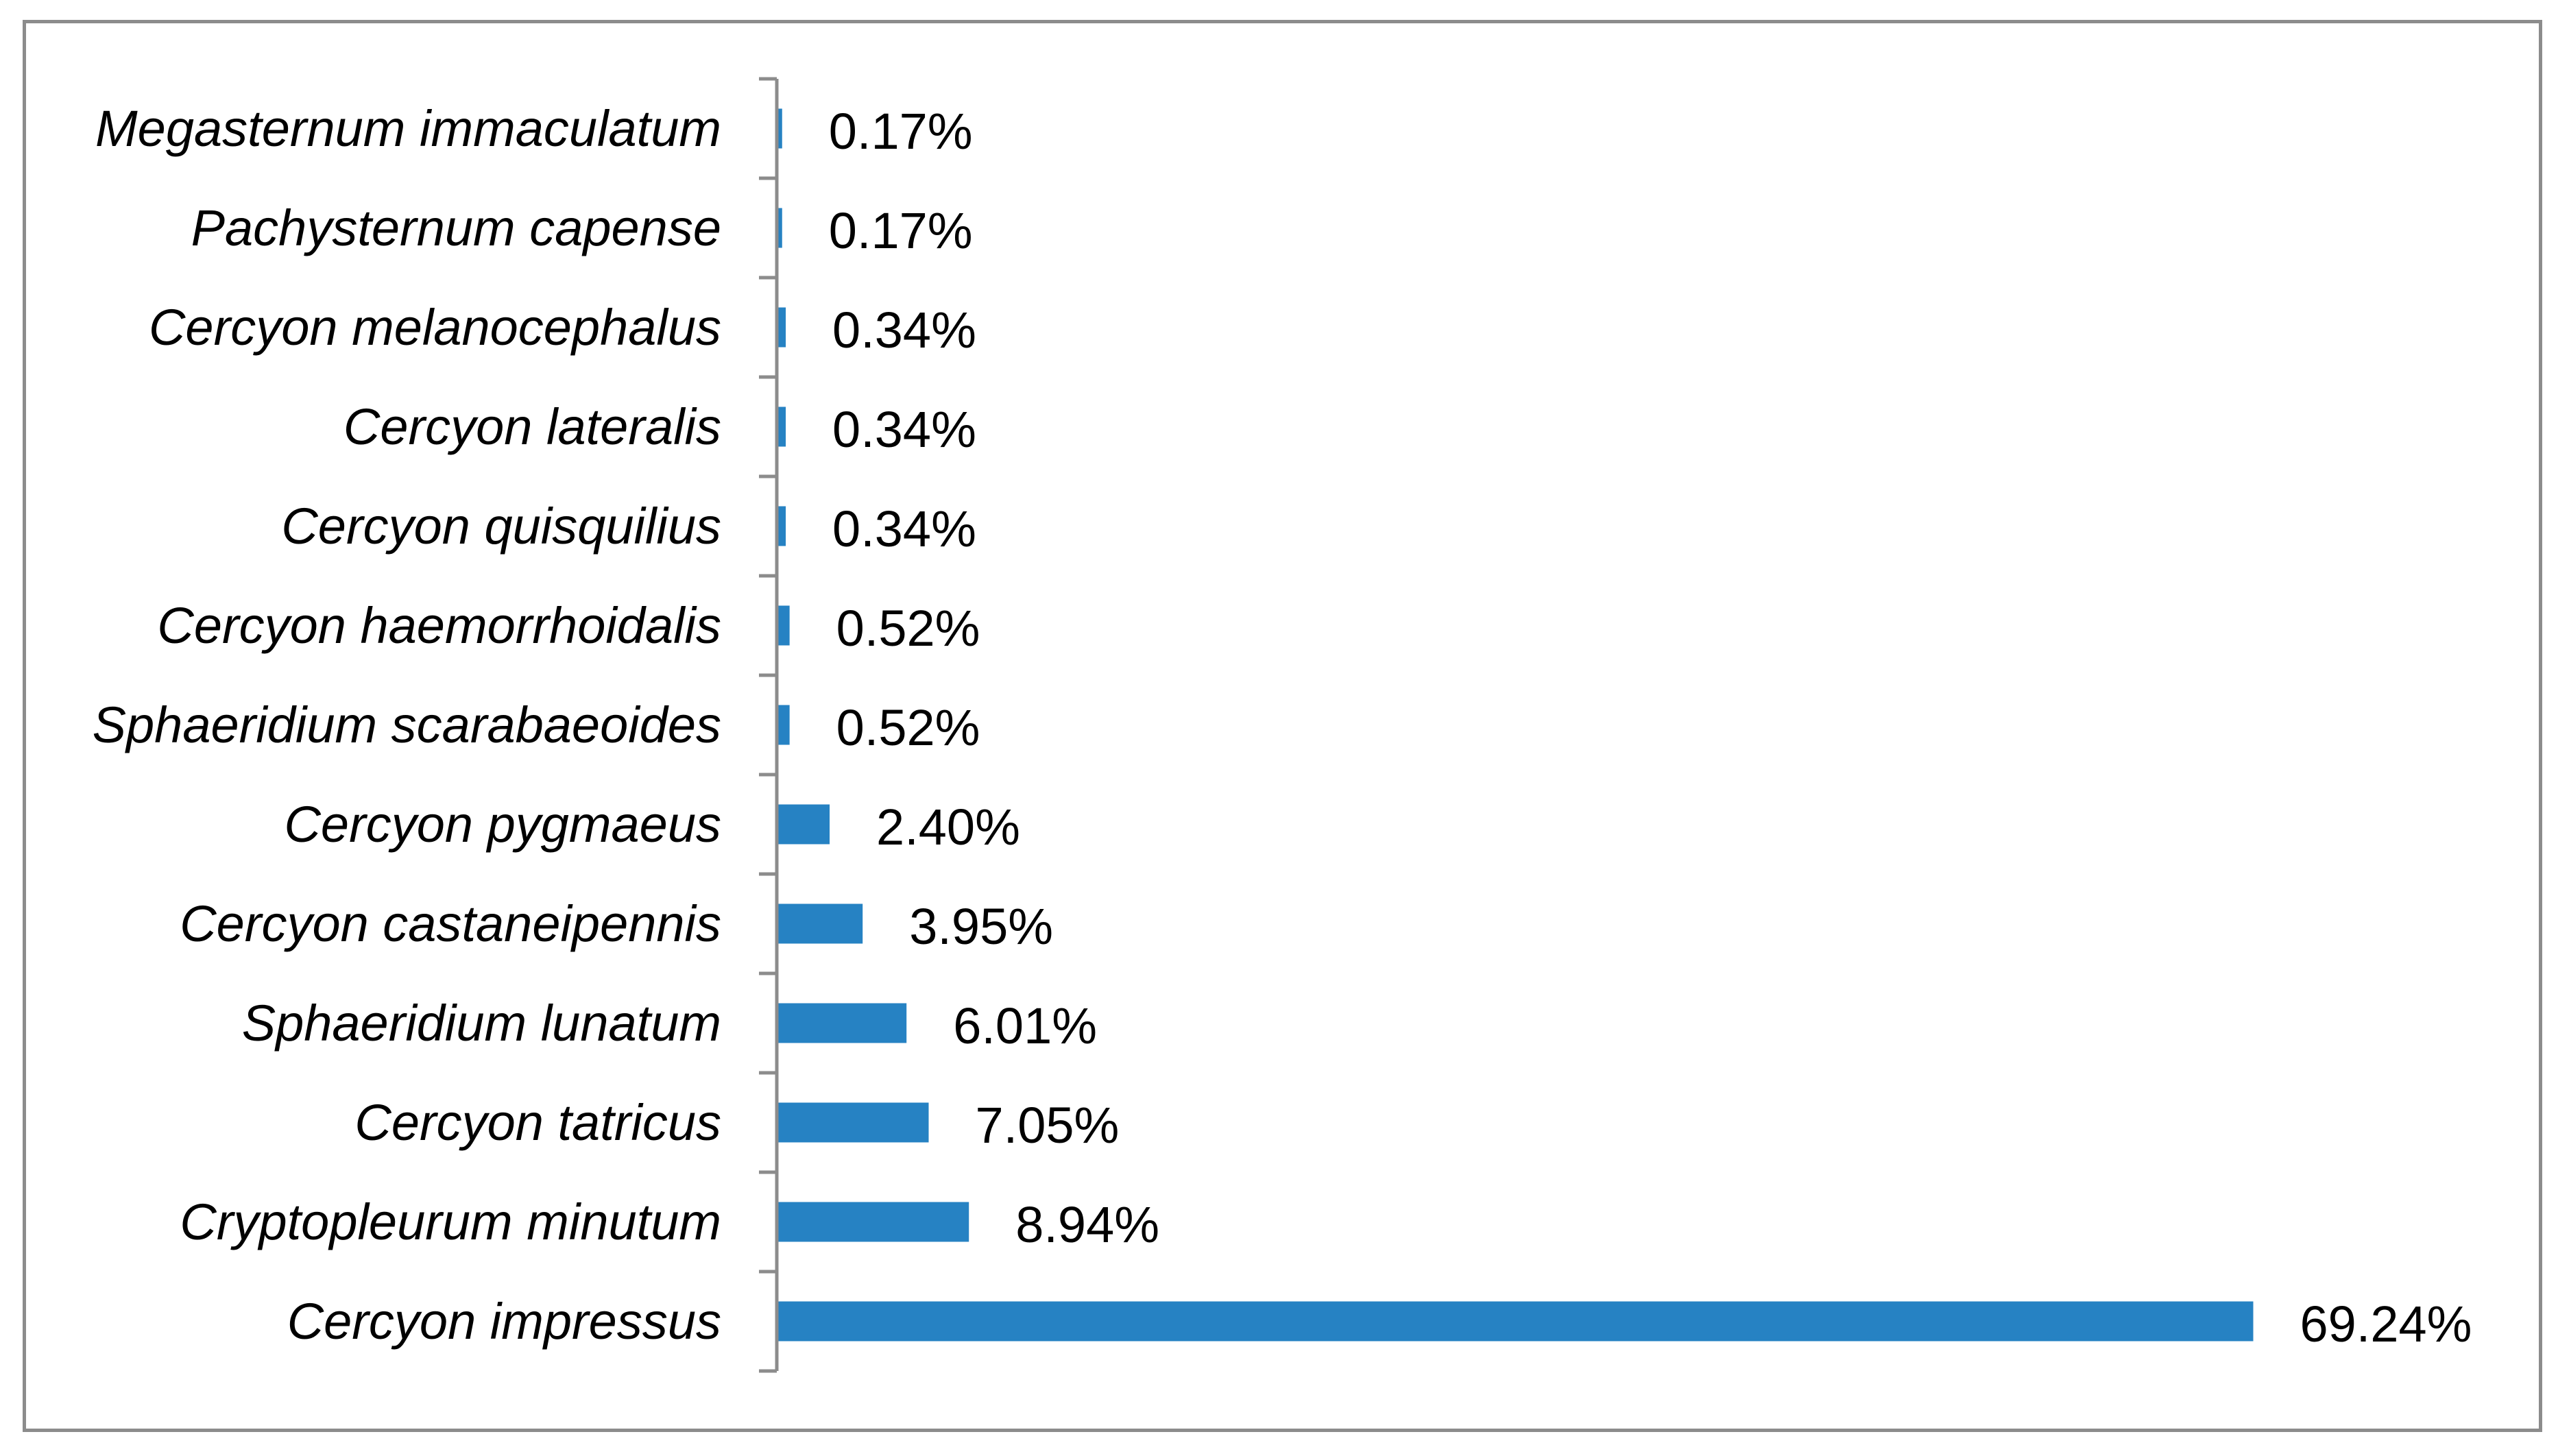 The width and height of the screenshot is (2558, 1456). I want to click on data-label: 2.40%, so click(948, 827).